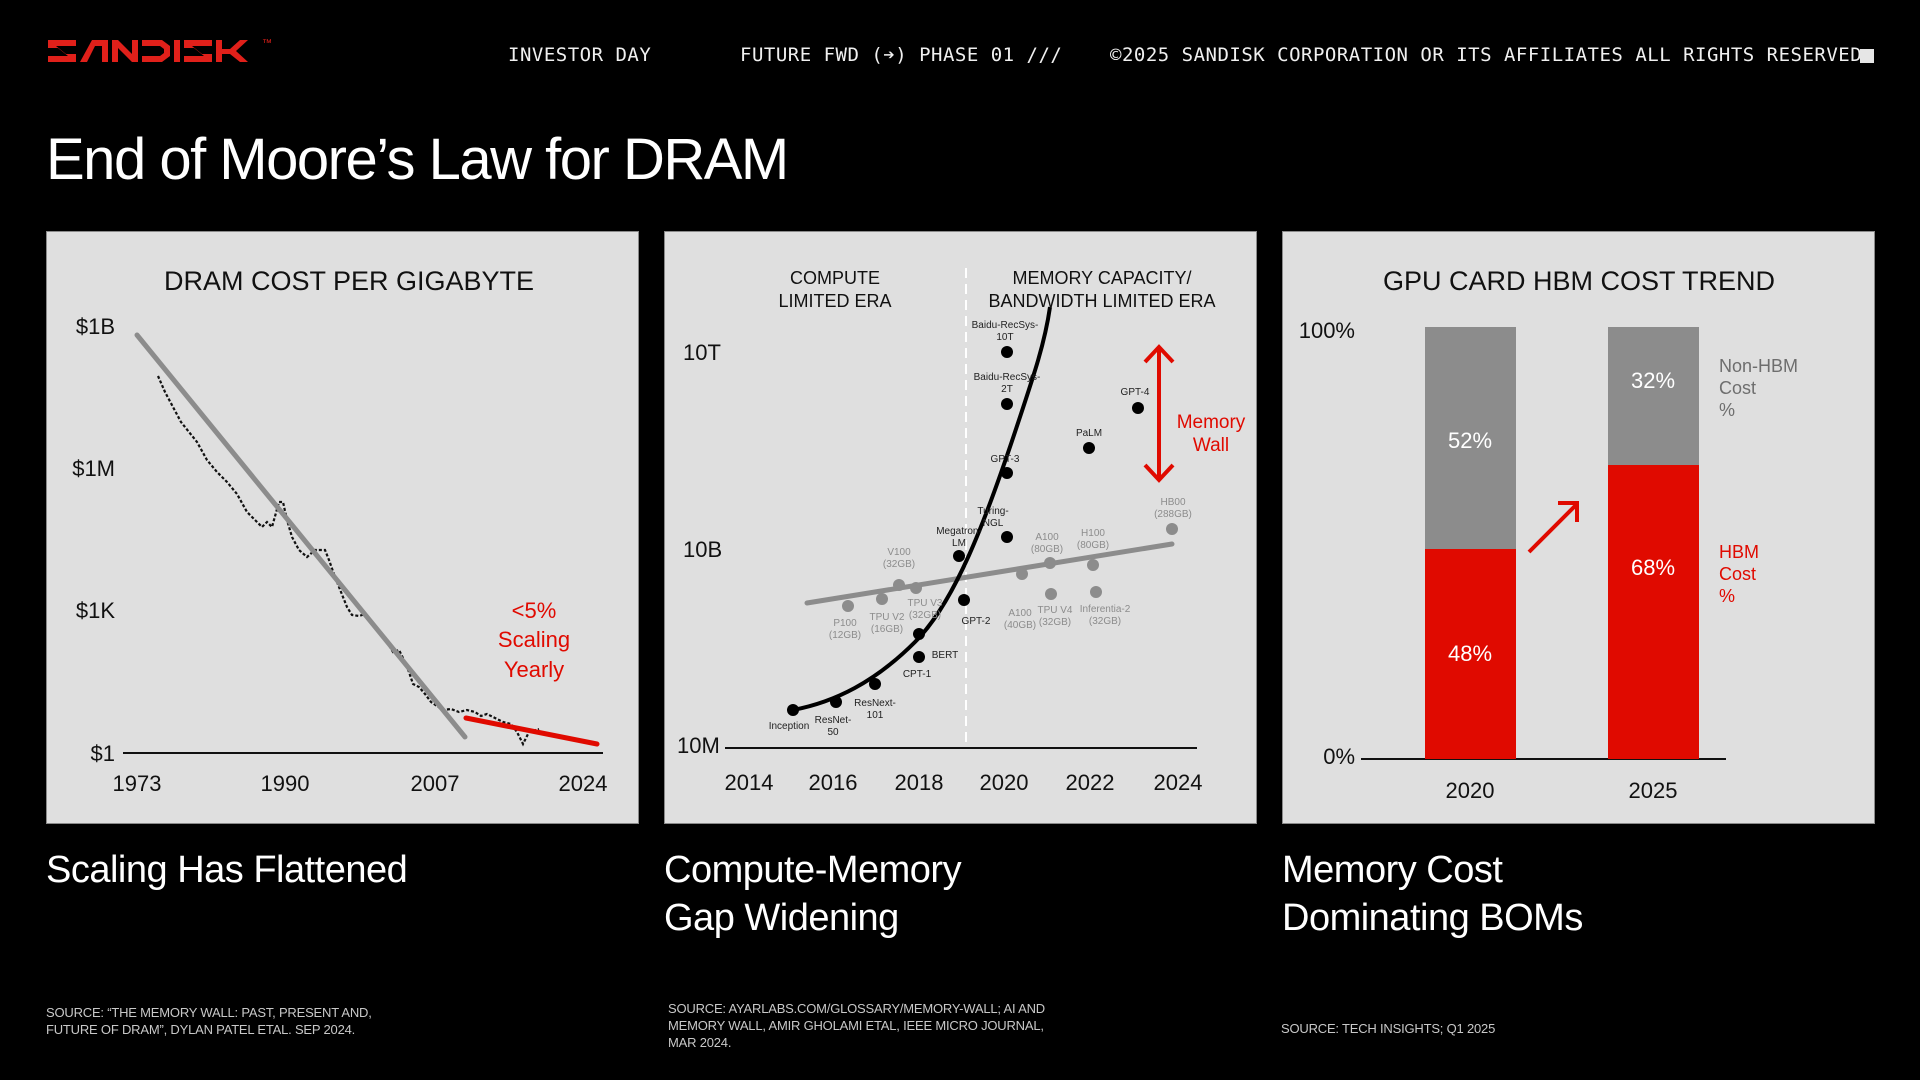  Describe the element at coordinates (833, 782) in the screenshot. I see `x-tick: 2016` at that location.